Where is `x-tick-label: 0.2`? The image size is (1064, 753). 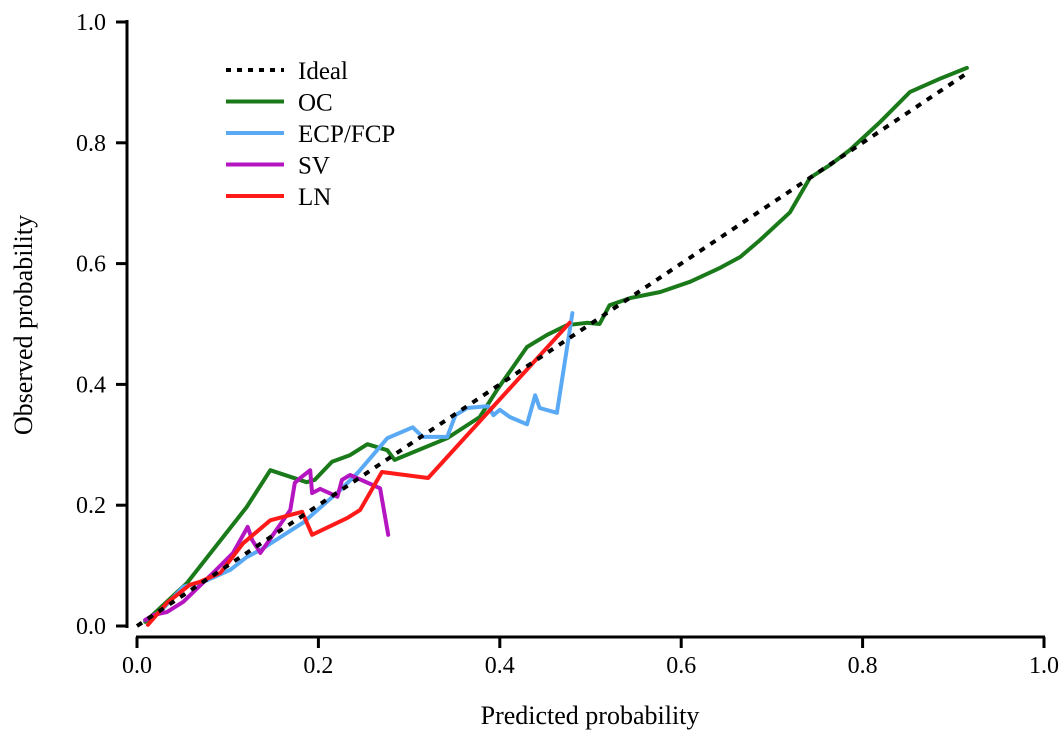
x-tick-label: 0.2 is located at coordinates (318, 666).